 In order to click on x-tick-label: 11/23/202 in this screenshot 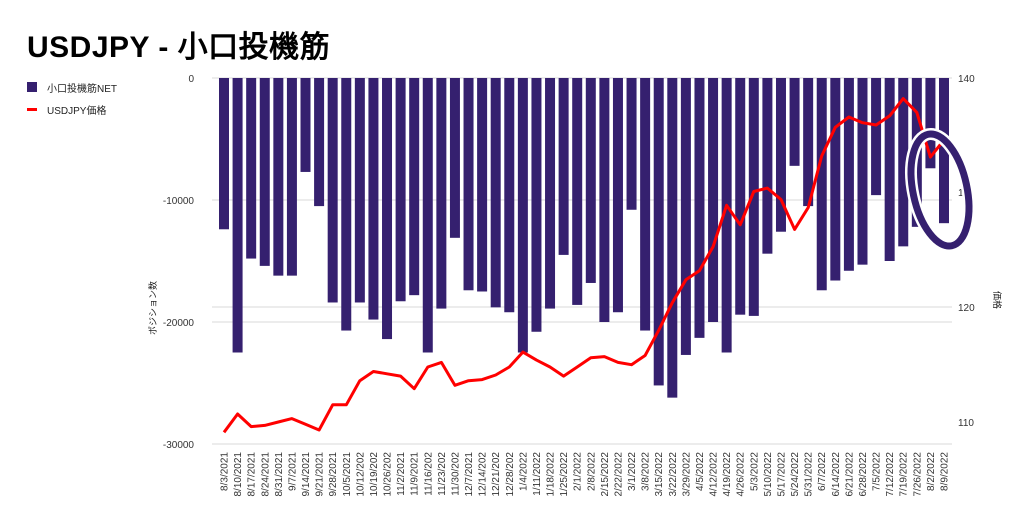, I will do `click(442, 474)`.